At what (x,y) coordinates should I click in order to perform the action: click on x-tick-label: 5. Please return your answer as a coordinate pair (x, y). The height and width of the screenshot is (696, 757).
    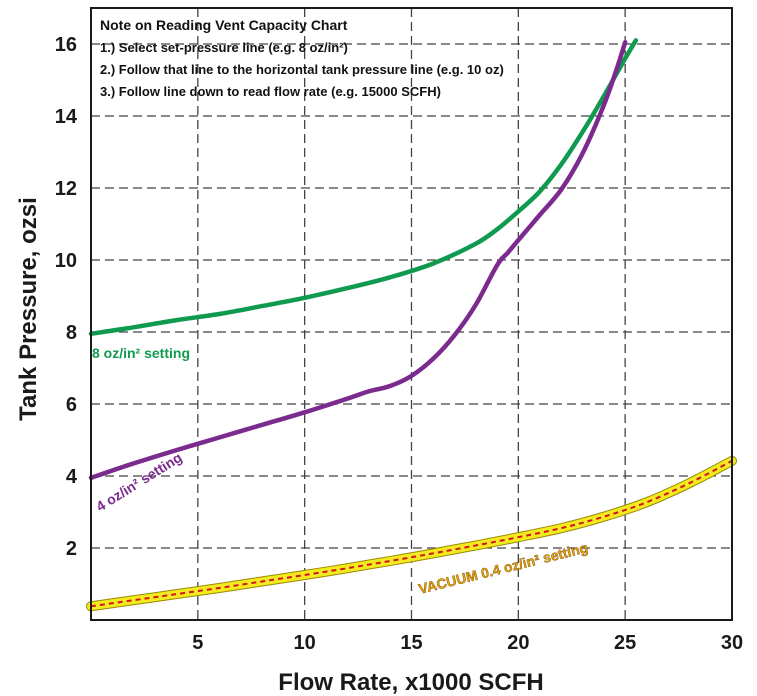
    Looking at the image, I should click on (197, 643).